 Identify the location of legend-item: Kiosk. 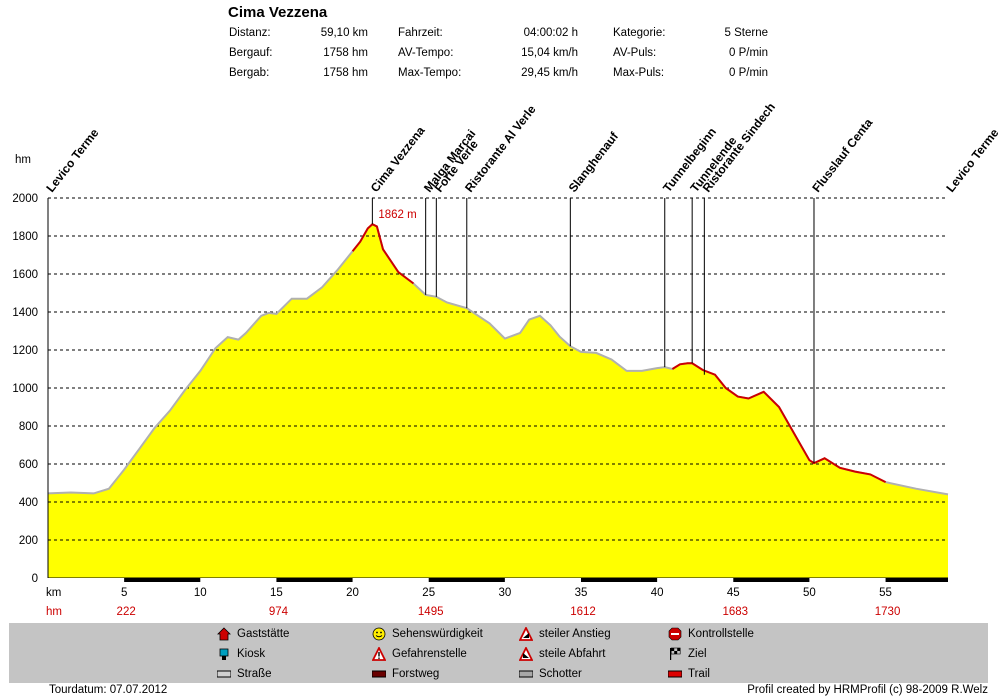
(241, 654).